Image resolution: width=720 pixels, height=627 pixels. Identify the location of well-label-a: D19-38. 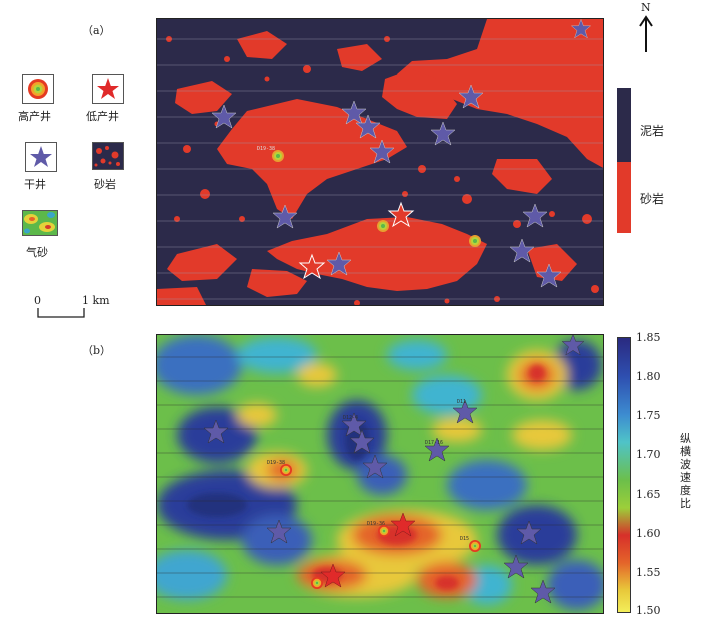
(266, 149).